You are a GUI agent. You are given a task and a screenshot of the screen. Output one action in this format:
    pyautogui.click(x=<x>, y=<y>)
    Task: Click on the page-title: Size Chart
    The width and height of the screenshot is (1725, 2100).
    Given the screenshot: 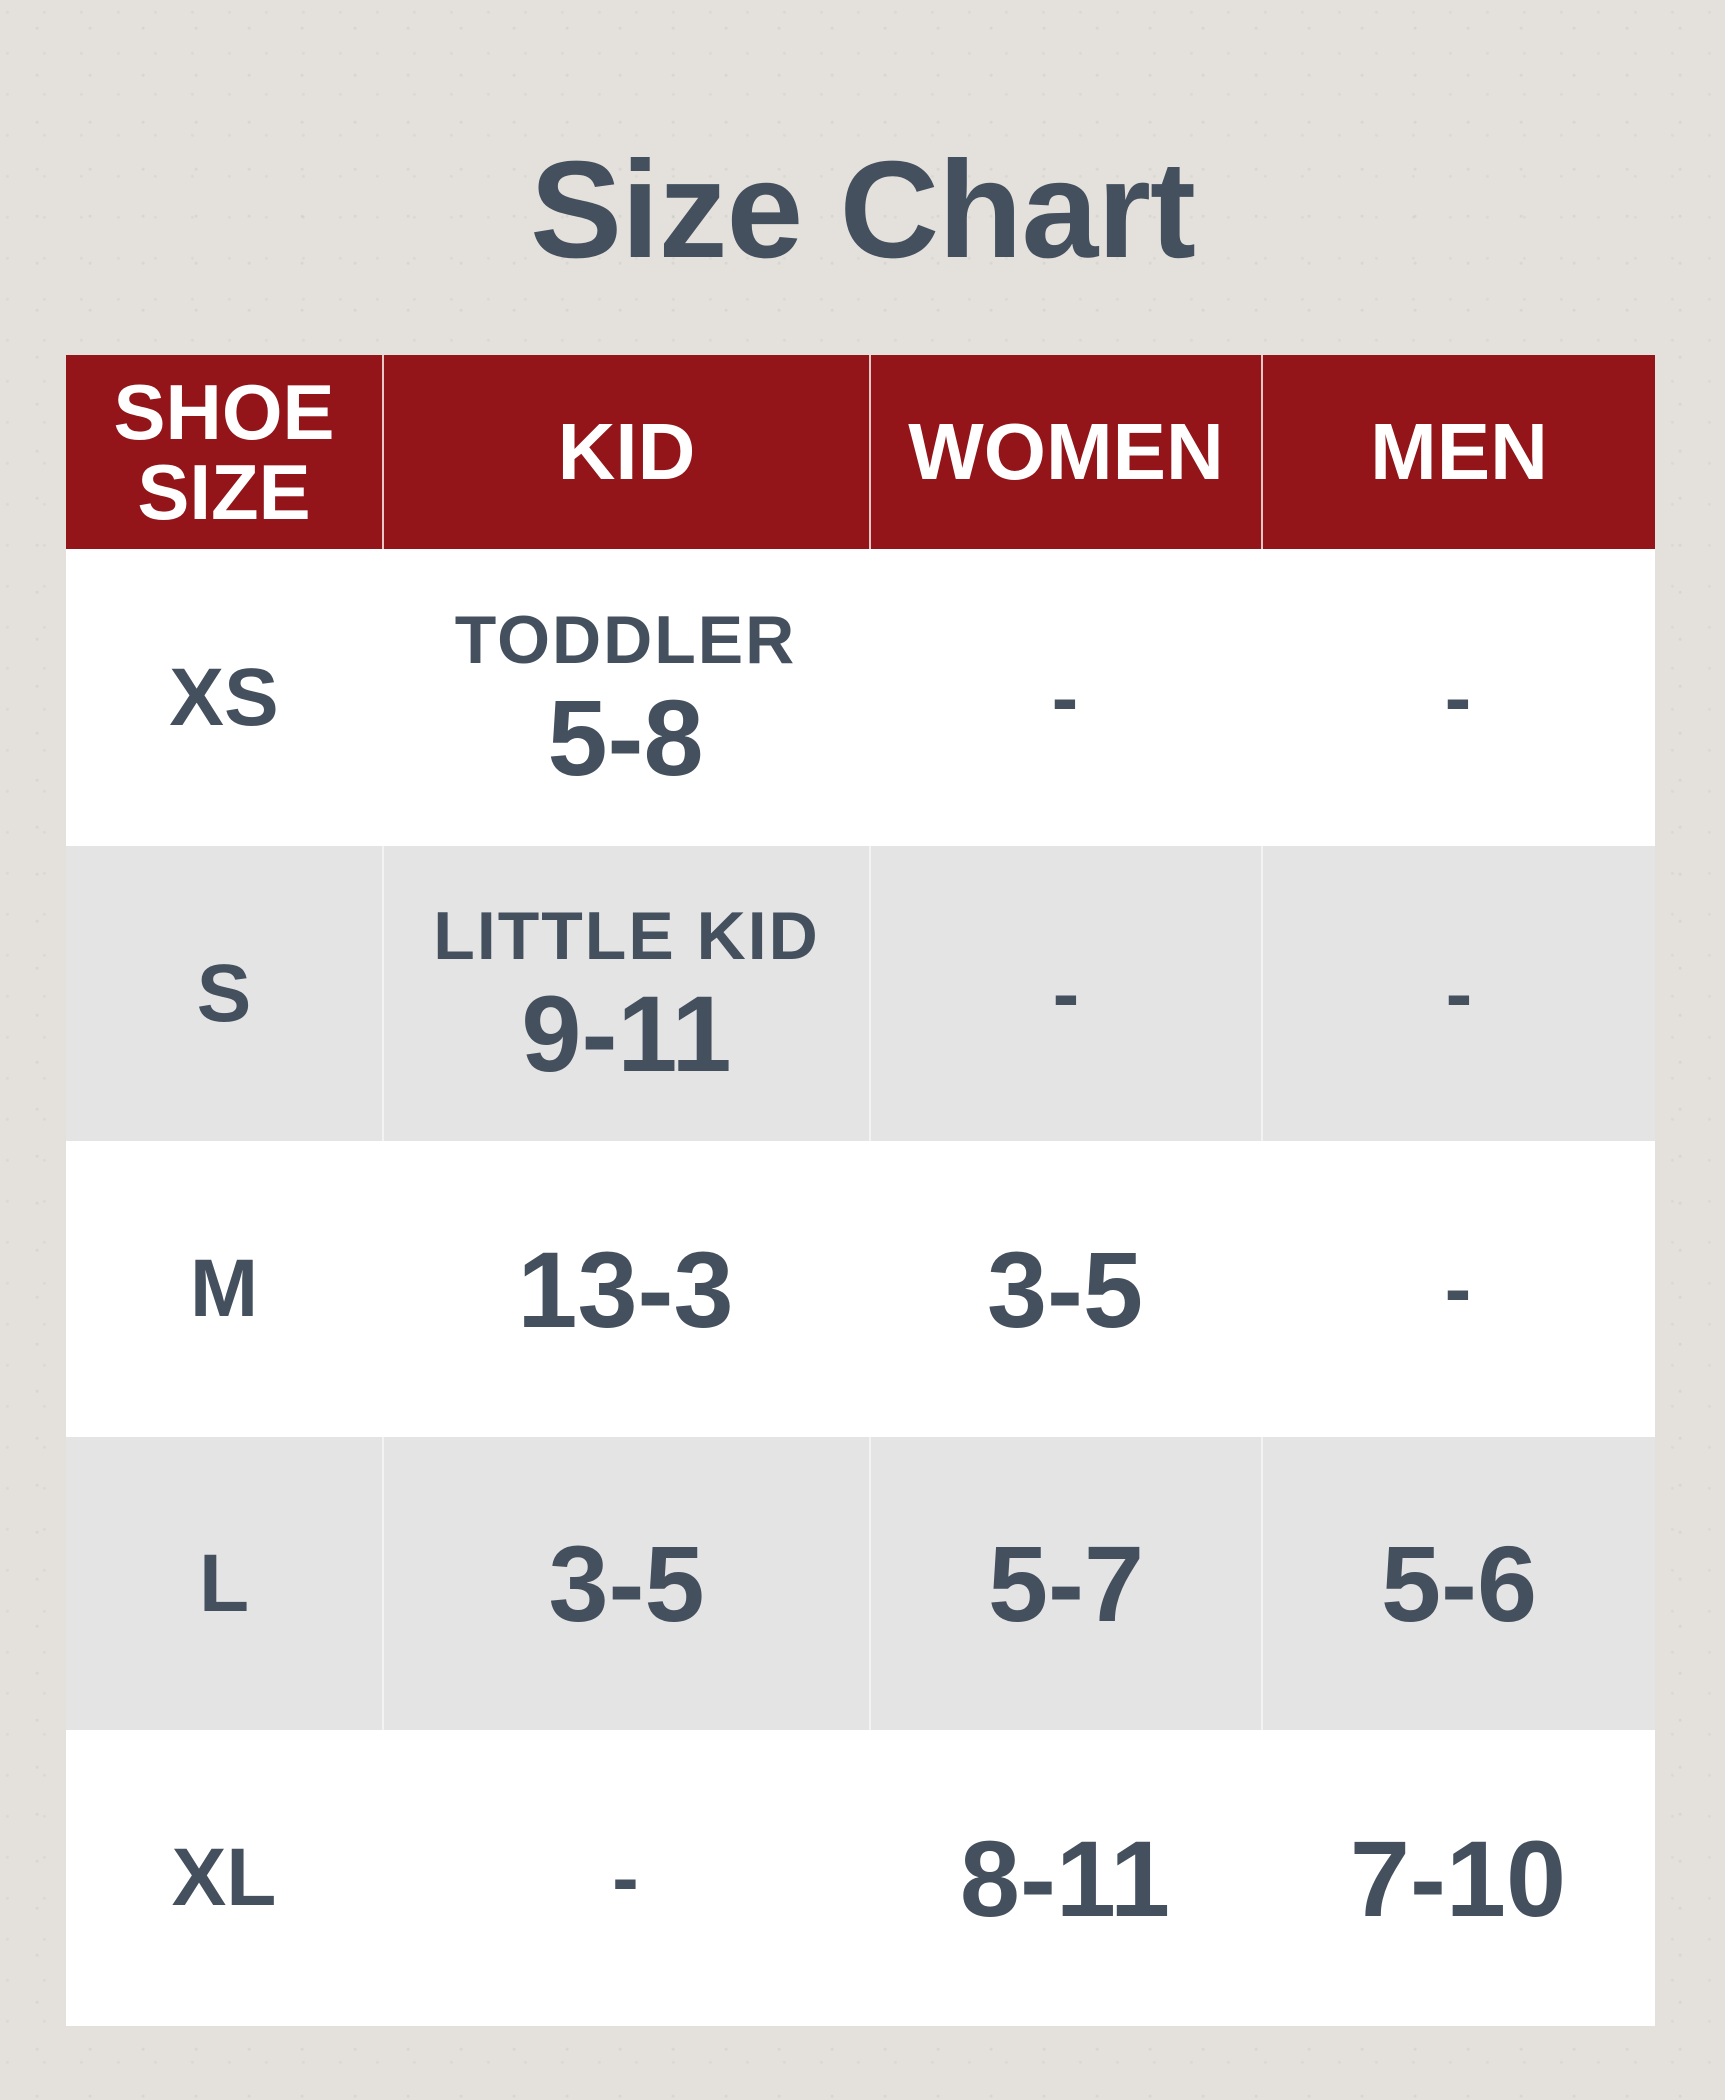 What is the action you would take?
    pyautogui.click(x=863, y=210)
    